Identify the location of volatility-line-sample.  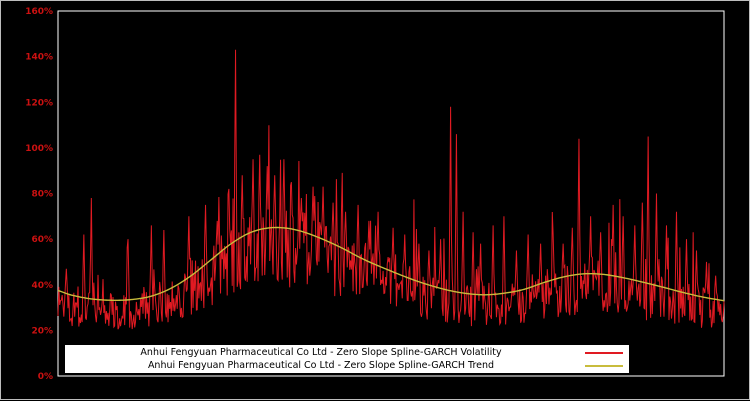
(604, 353).